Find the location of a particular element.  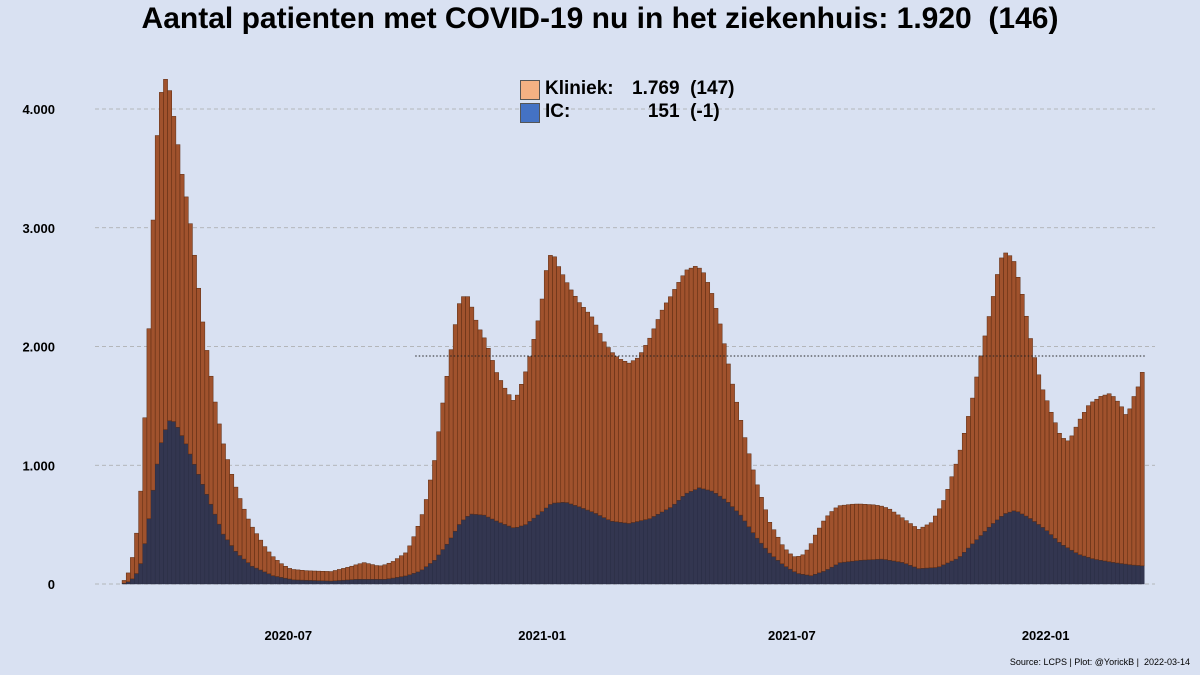

y-axis: 0 1.000 2.000 3.000 4.000 is located at coordinates (38, 347).